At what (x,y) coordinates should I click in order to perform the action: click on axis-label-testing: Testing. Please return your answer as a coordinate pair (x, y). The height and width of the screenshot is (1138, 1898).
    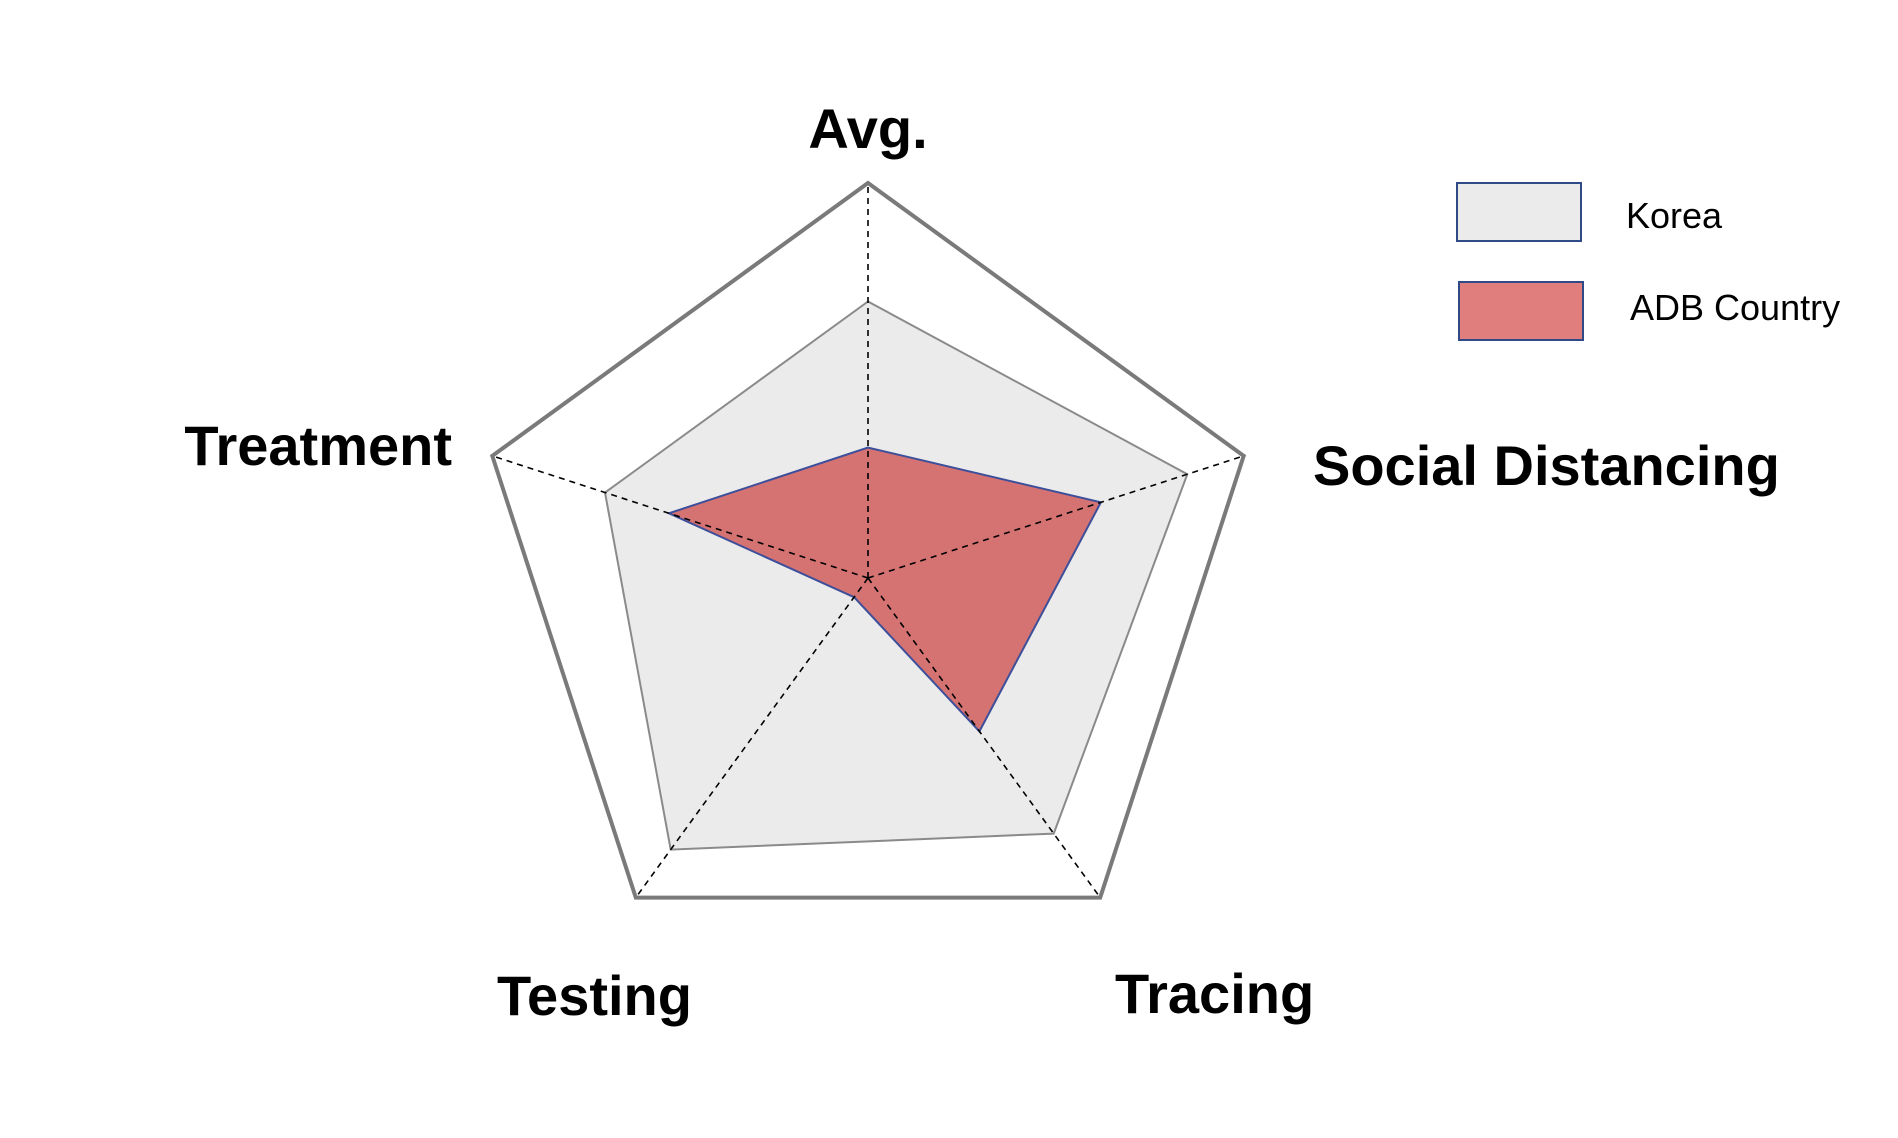
    Looking at the image, I should click on (594, 995).